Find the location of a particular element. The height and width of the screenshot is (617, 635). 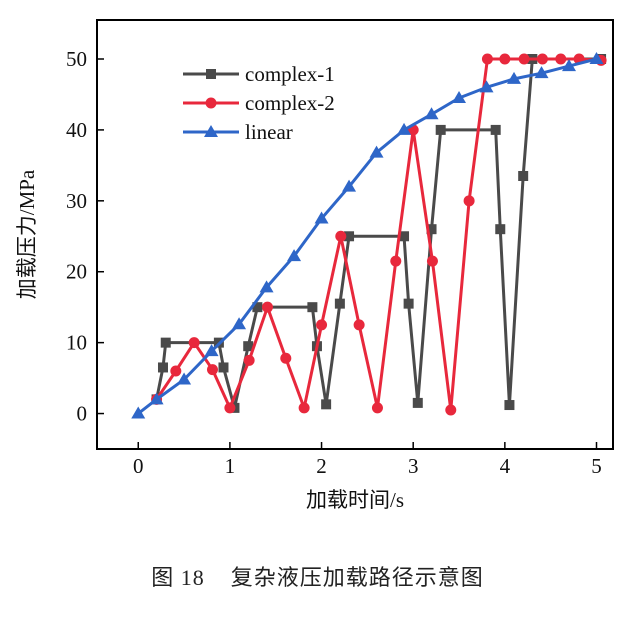

y-tick-label: 10 is located at coordinates (76, 343).